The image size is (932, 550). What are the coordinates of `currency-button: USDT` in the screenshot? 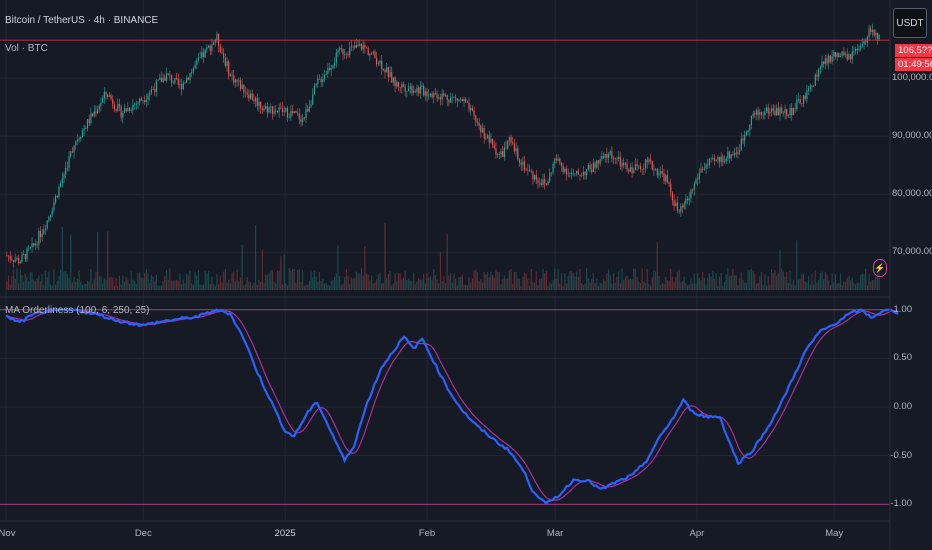 It's located at (910, 23).